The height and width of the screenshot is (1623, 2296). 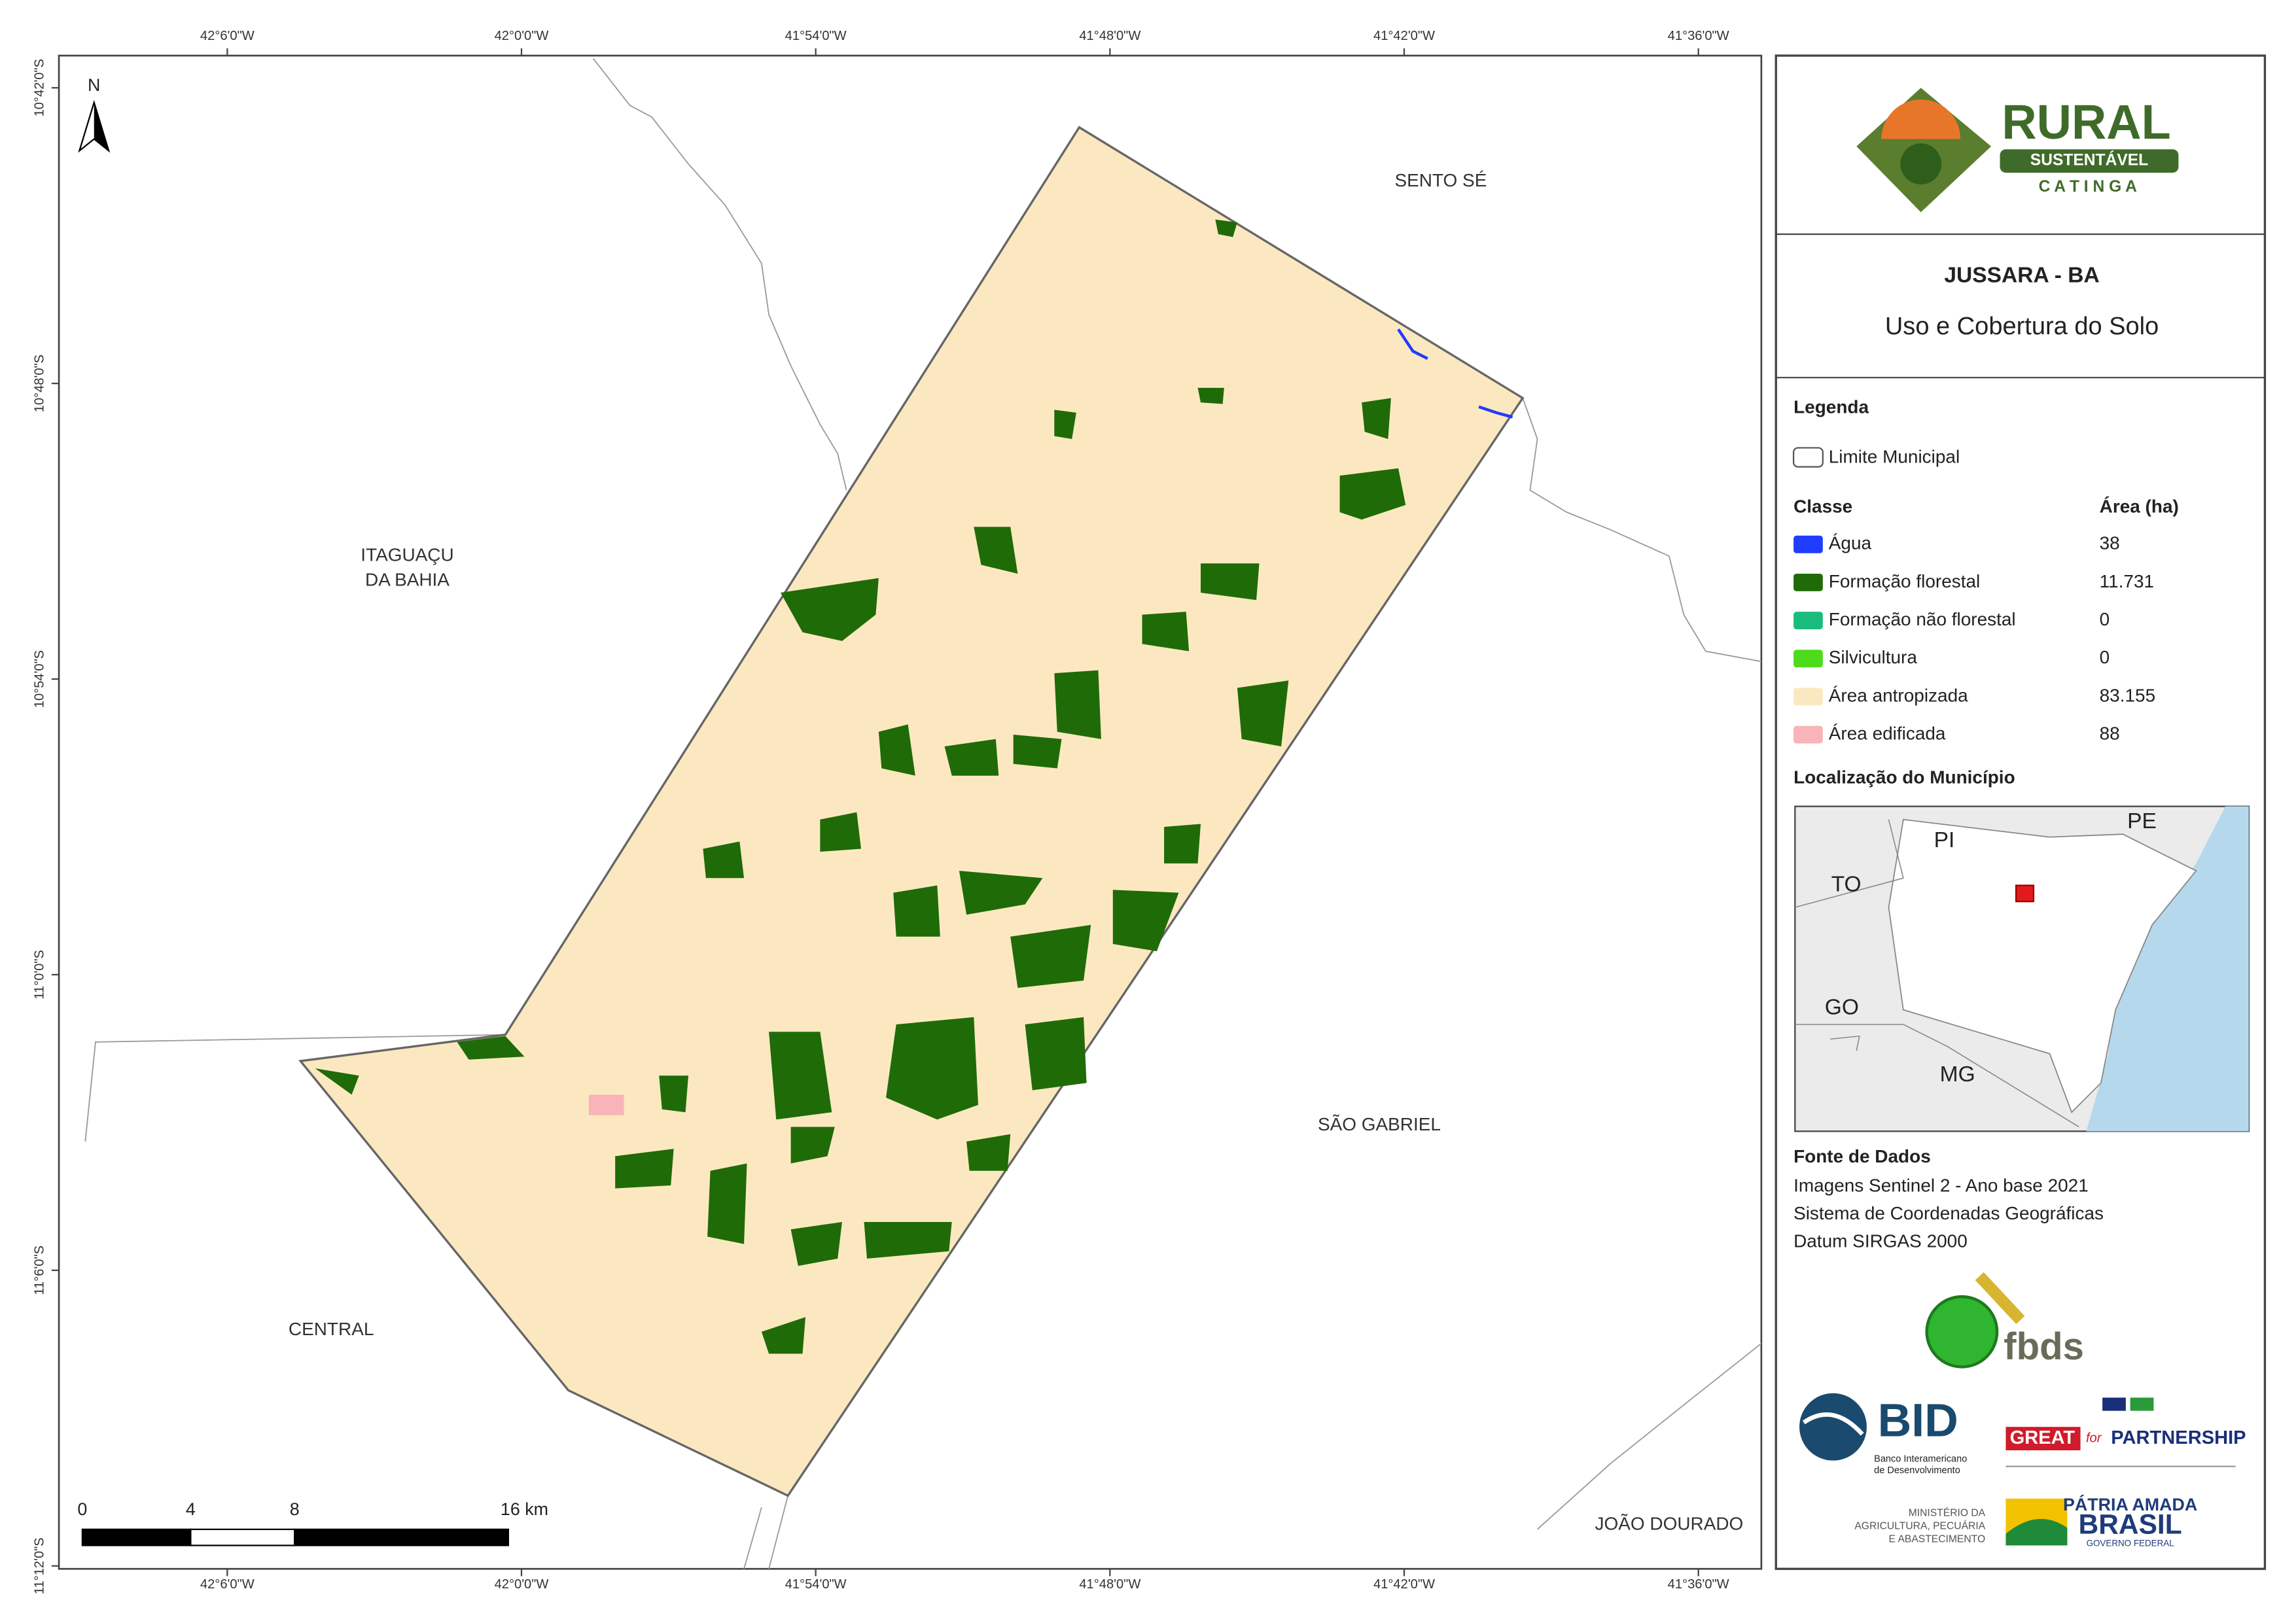 What do you see at coordinates (94, 85) in the screenshot?
I see `north-label: N` at bounding box center [94, 85].